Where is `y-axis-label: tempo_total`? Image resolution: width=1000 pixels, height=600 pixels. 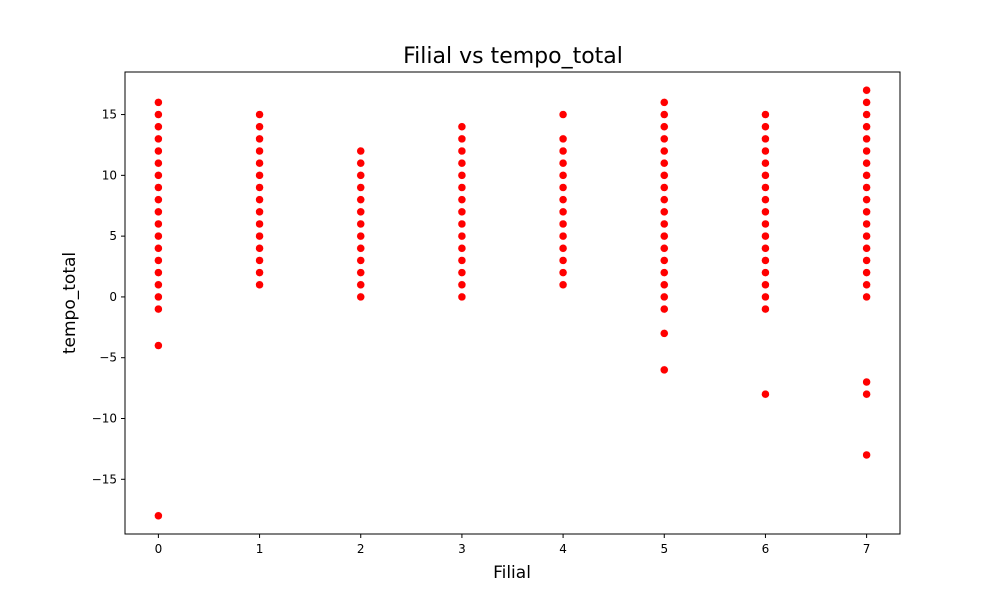 y-axis-label: tempo_total is located at coordinates (70, 303).